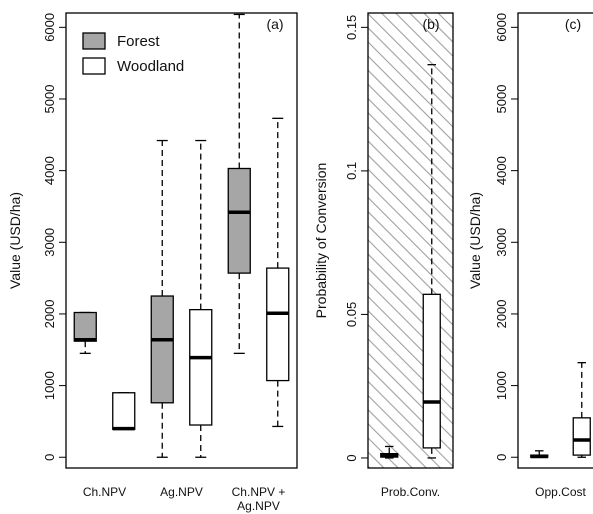 The image size is (593, 514). What do you see at coordinates (351, 314) in the screenshot?
I see `y-tick-label: 0.05` at bounding box center [351, 314].